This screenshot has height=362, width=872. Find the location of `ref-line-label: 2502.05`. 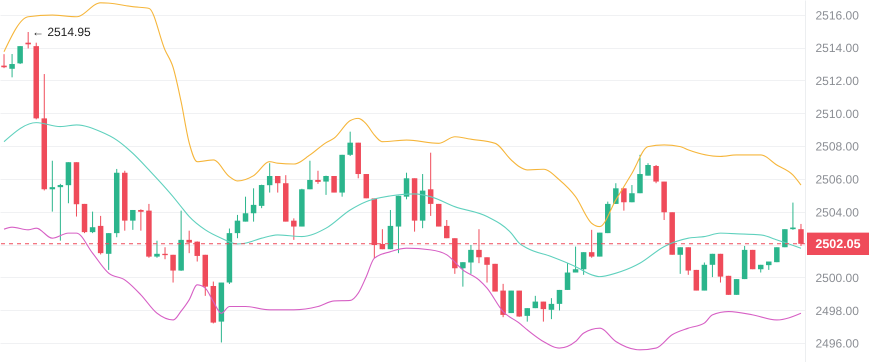

ref-line-label: 2502.05 is located at coordinates (838, 243).